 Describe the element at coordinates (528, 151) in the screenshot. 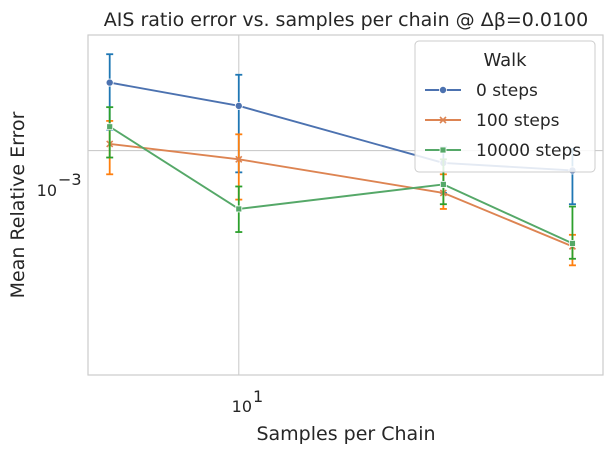

I see `legend-label: 10000 steps` at that location.